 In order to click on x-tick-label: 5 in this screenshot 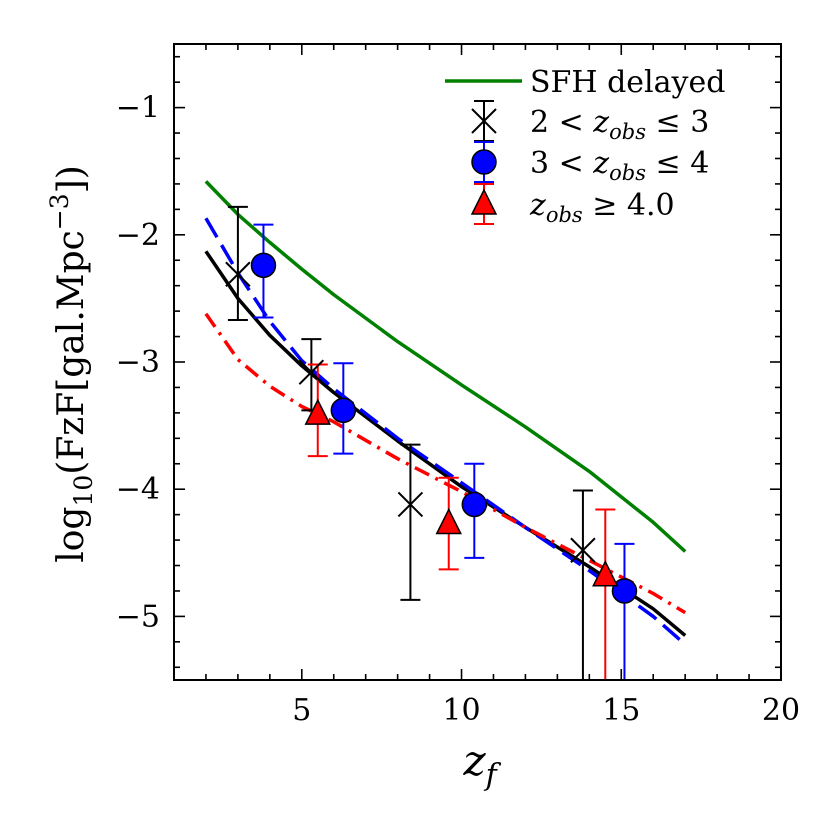, I will do `click(301, 710)`.